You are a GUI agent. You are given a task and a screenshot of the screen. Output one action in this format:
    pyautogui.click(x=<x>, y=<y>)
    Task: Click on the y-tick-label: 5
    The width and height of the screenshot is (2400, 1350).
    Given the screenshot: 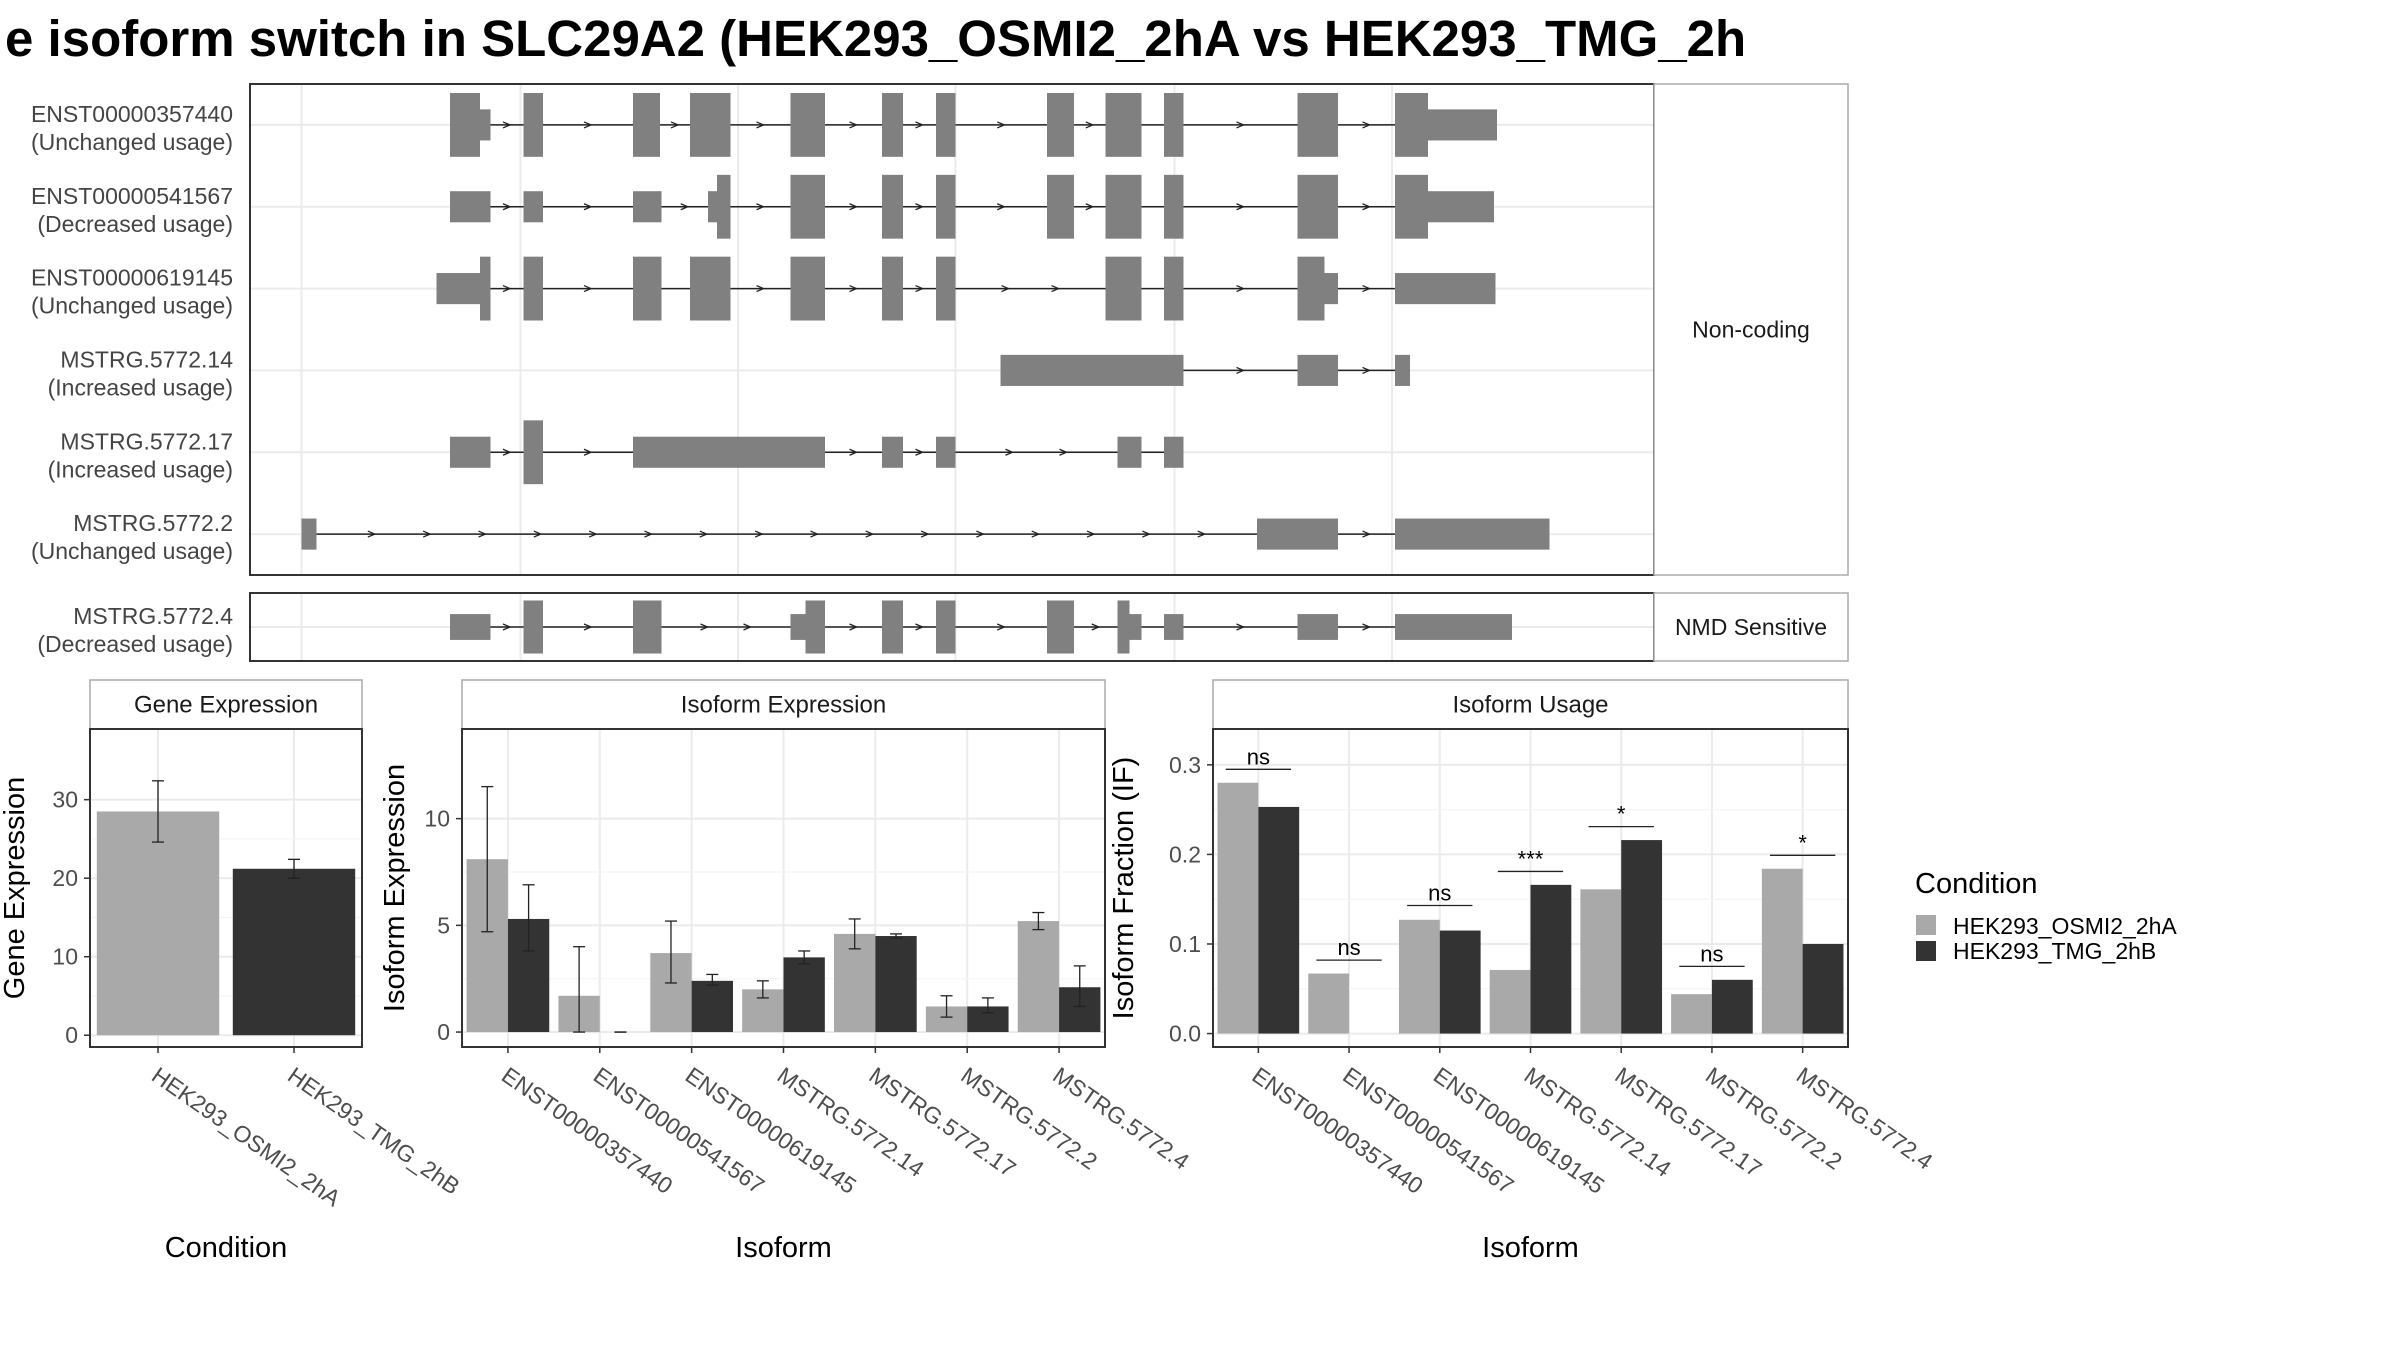 What is the action you would take?
    pyautogui.click(x=443, y=925)
    